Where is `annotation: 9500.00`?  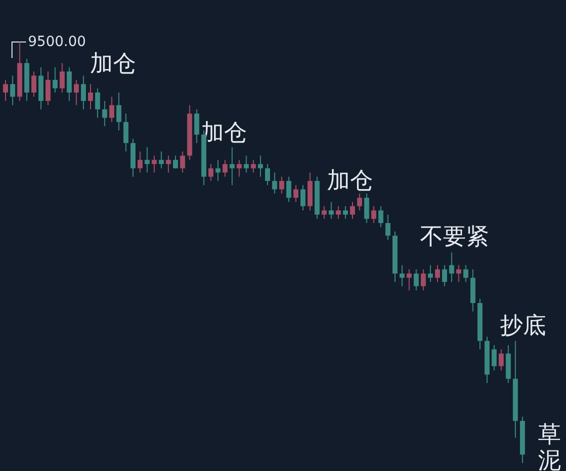
annotation: 9500.00 is located at coordinates (57, 42).